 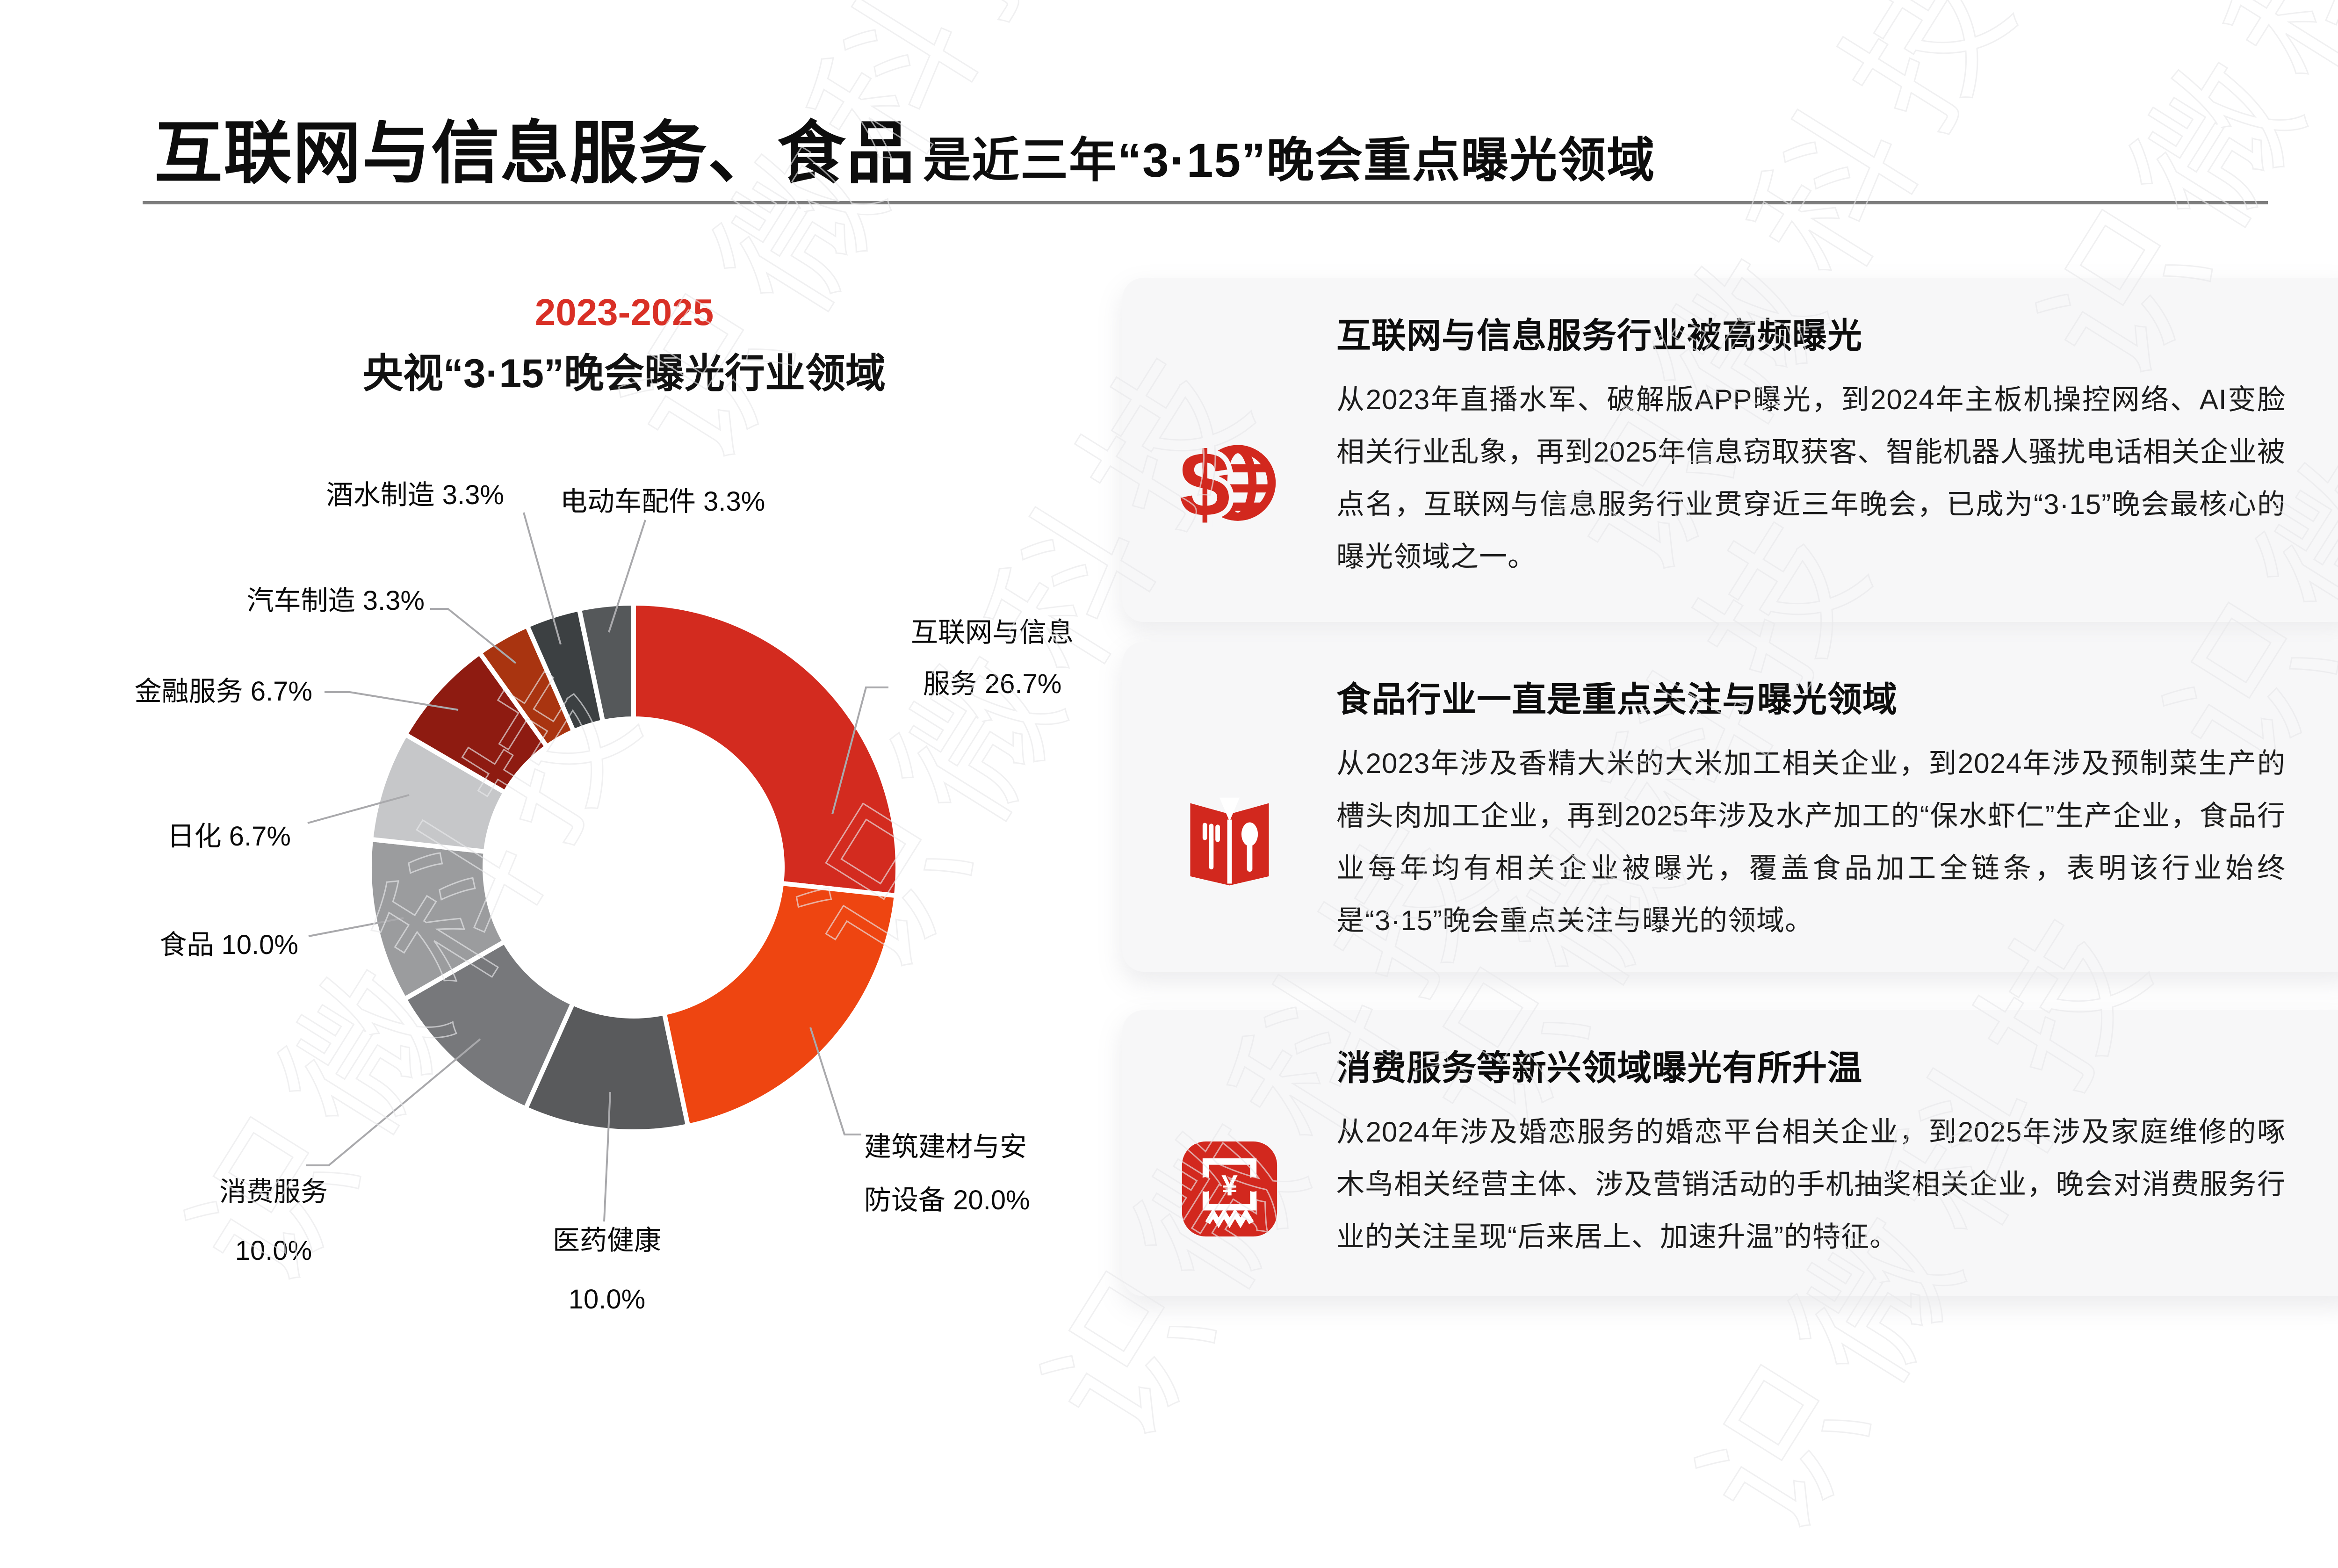 What do you see at coordinates (229, 945) in the screenshot?
I see `slice-label: 食品 10.0%` at bounding box center [229, 945].